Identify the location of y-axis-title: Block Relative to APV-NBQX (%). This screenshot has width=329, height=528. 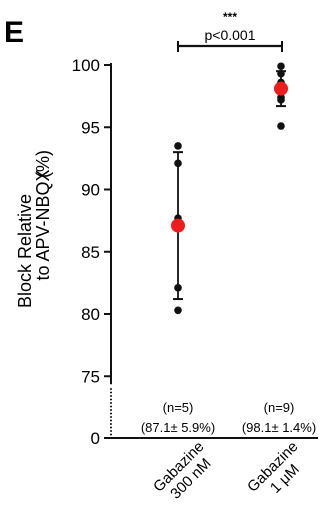
(34, 229).